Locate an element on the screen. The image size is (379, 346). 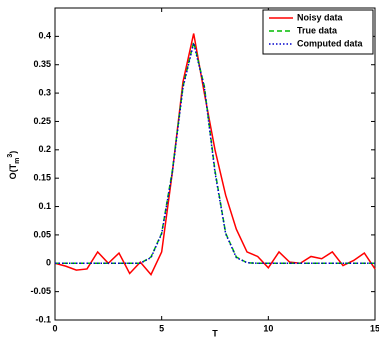
legend-label: Computed data is located at coordinates (330, 43).